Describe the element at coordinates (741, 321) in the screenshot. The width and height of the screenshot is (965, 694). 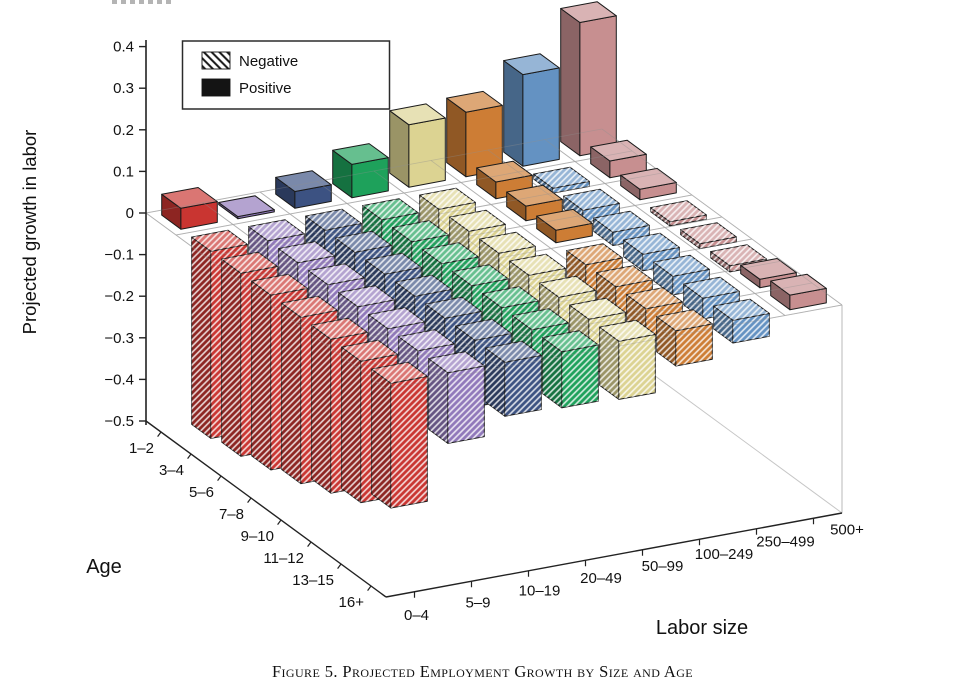
I see `bar-250–499-age-16+` at that location.